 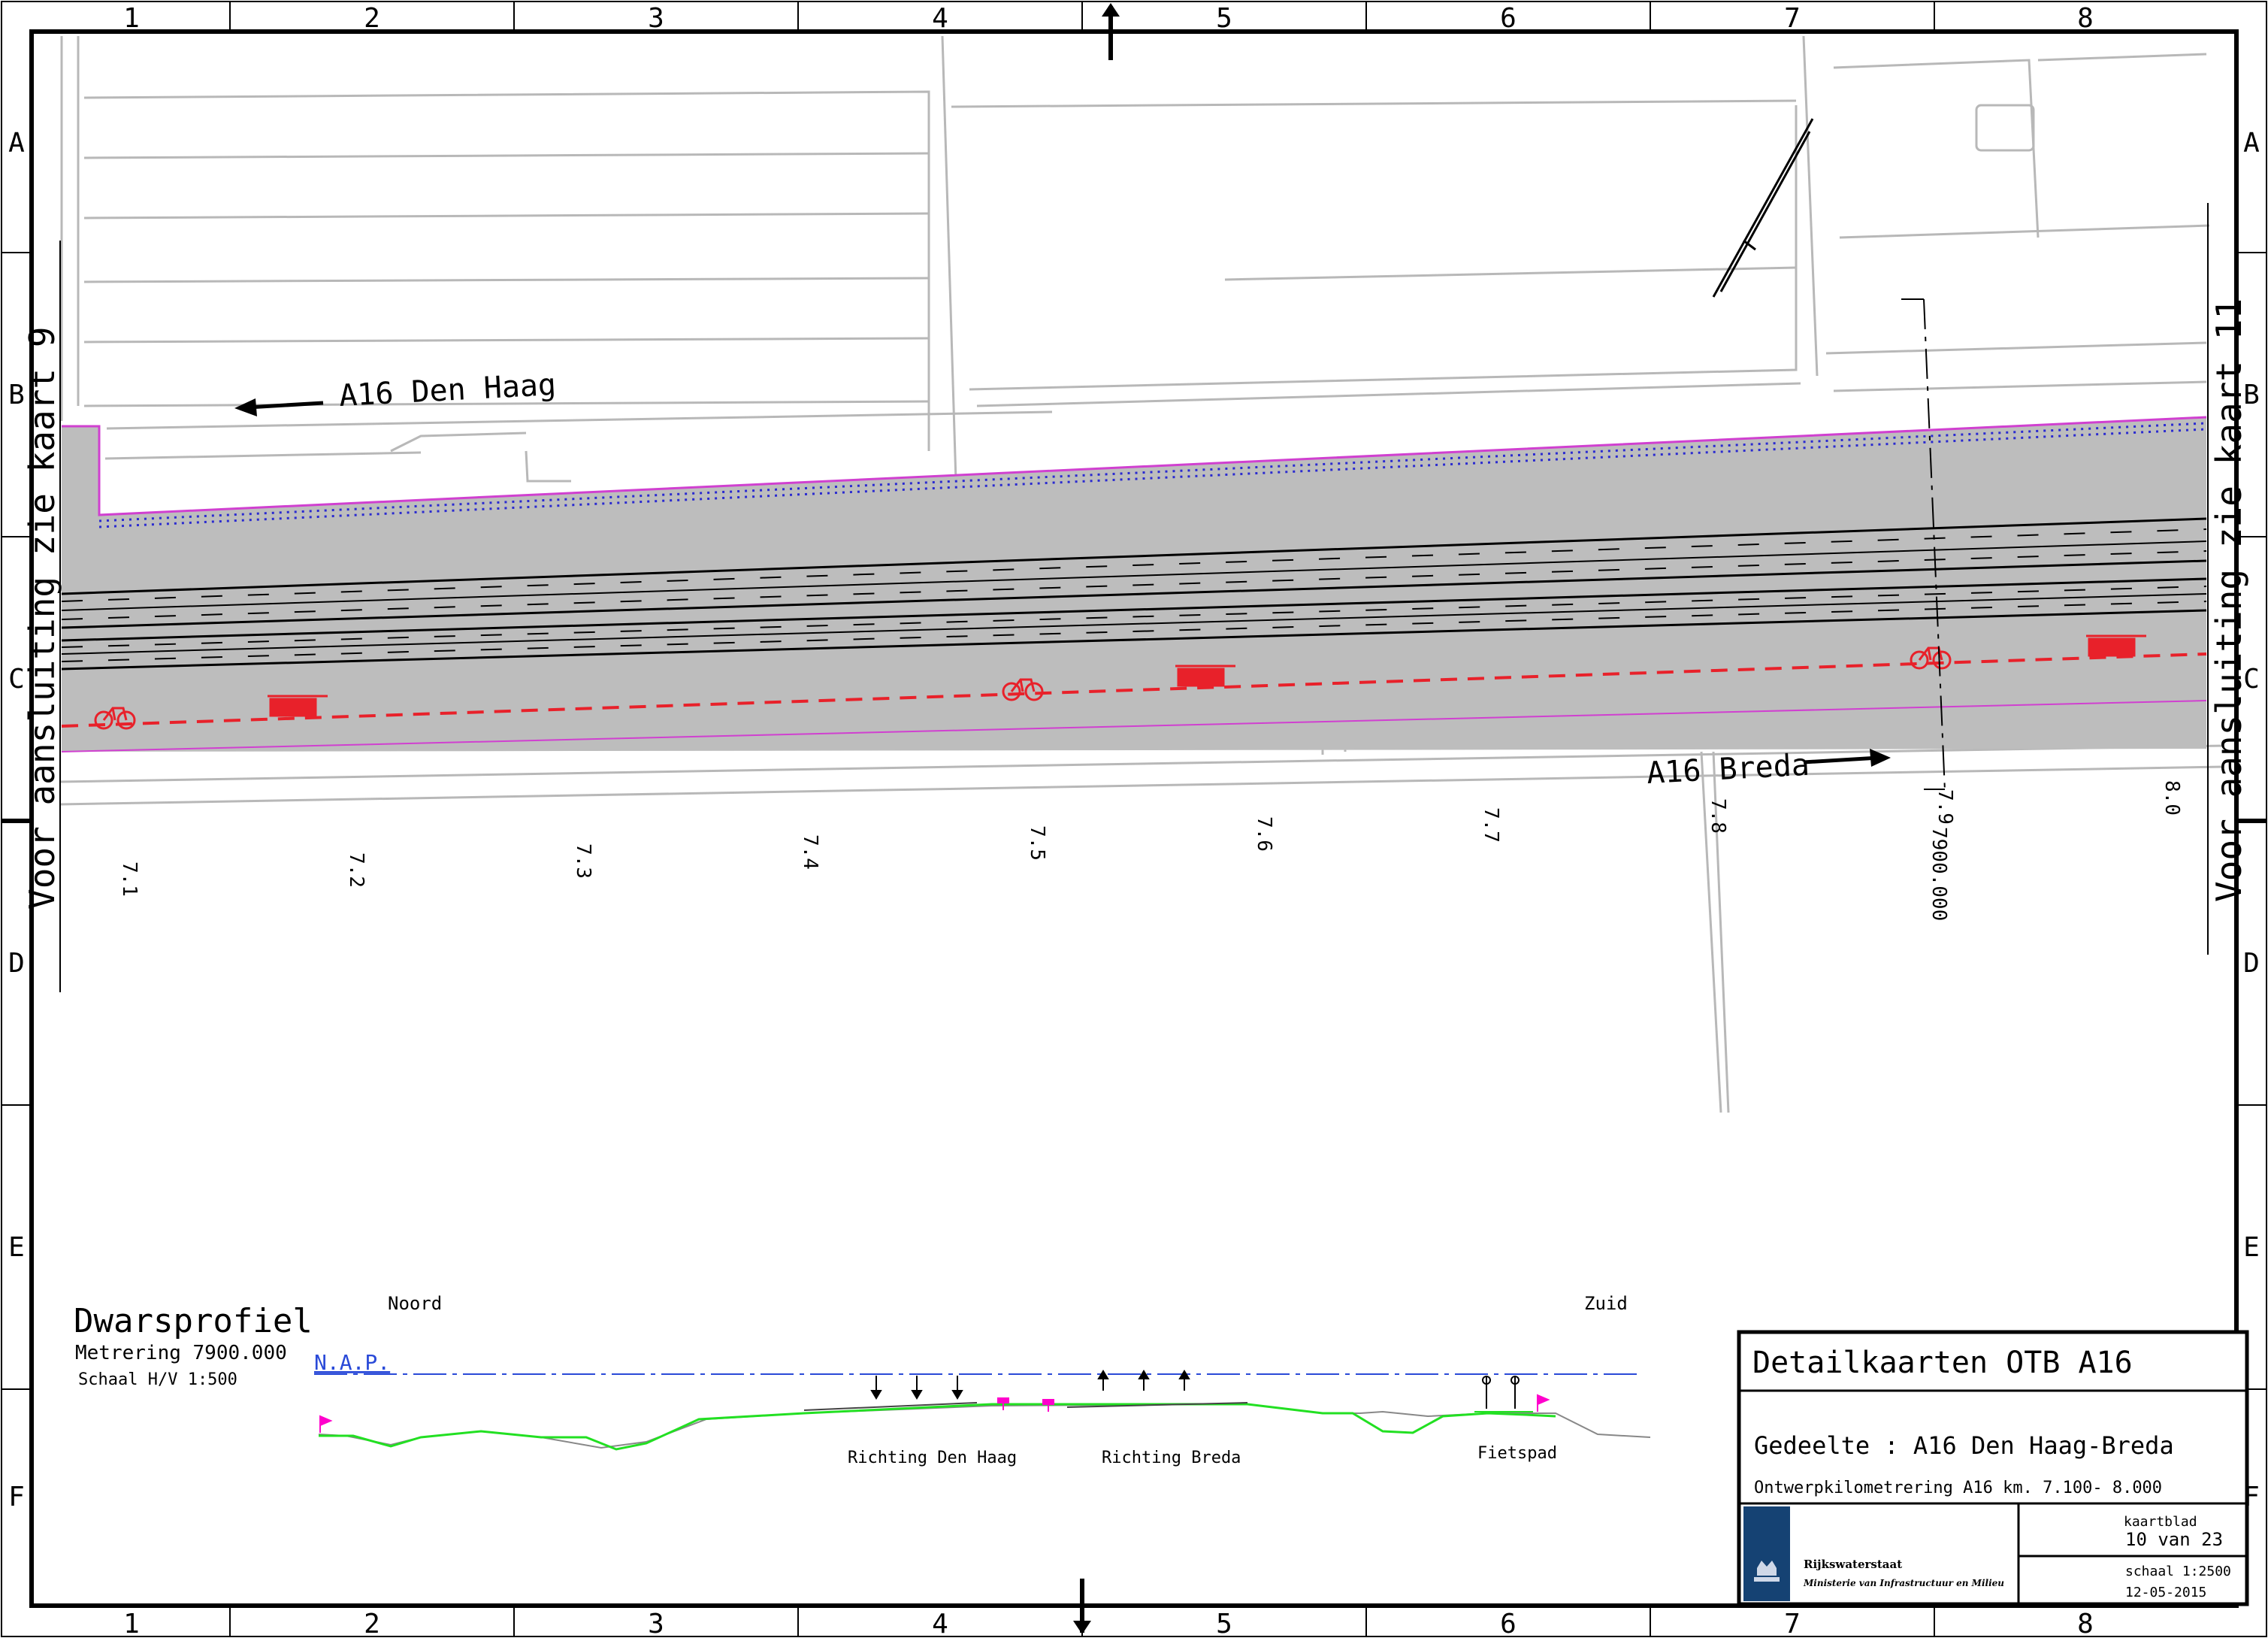 What do you see at coordinates (2174, 1539) in the screenshot?
I see `kaartblad-value: 10 van 23` at bounding box center [2174, 1539].